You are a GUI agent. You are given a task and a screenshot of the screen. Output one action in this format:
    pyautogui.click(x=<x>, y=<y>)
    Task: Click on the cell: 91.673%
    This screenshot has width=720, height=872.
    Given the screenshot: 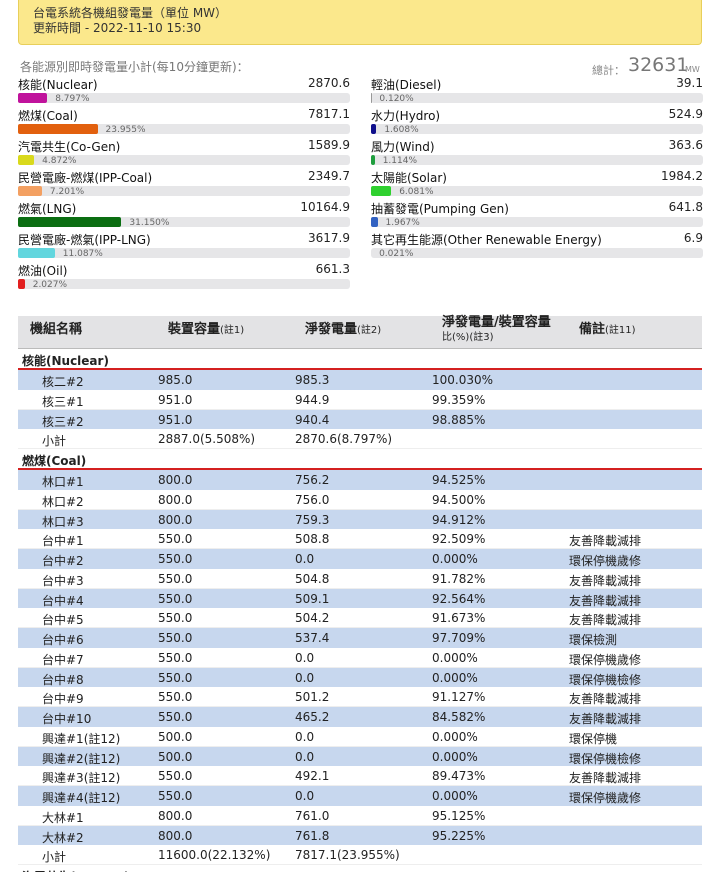 What is the action you would take?
    pyautogui.click(x=459, y=618)
    